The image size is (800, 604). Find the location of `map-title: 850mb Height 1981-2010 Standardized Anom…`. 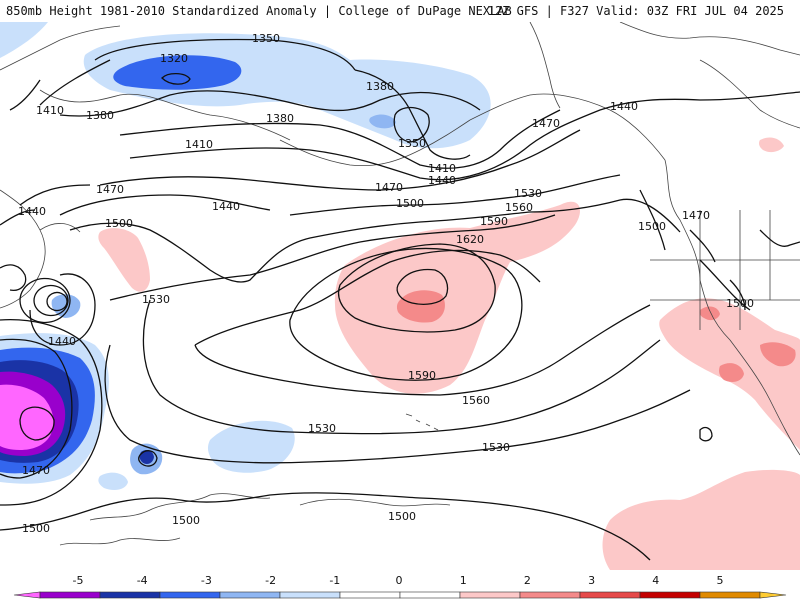

map-title: 850mb Height 1981-2010 Standardized Anom… is located at coordinates (259, 11).